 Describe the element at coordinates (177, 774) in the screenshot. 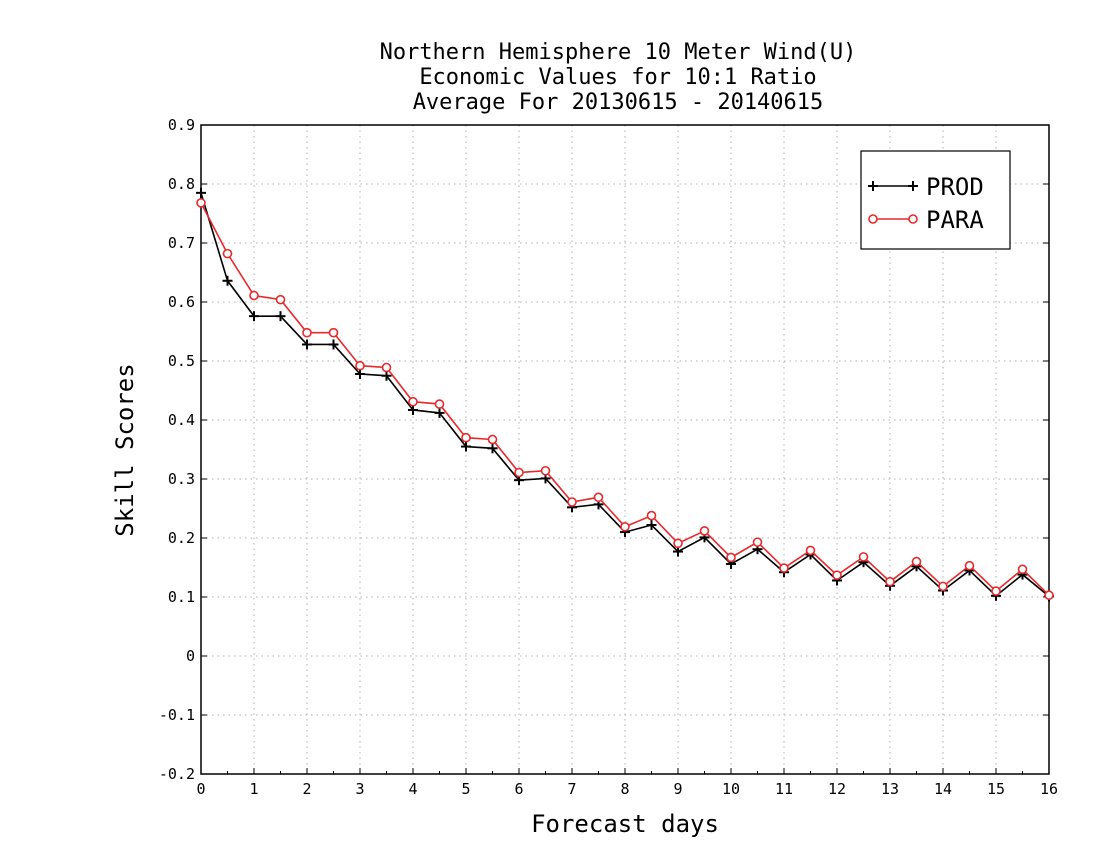

I see `y-tick-label: -0.2` at that location.